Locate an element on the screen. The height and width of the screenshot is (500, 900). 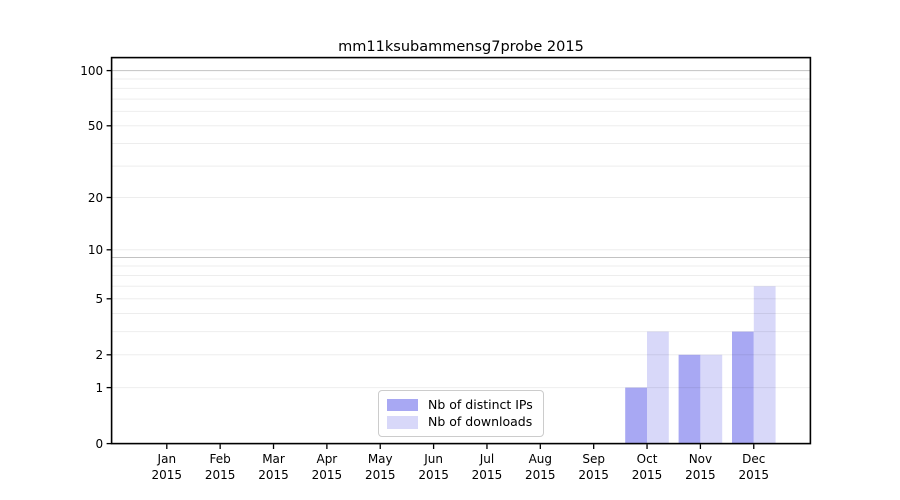
x-tick-label-feb-2015: Feb 2015 is located at coordinates (220, 467).